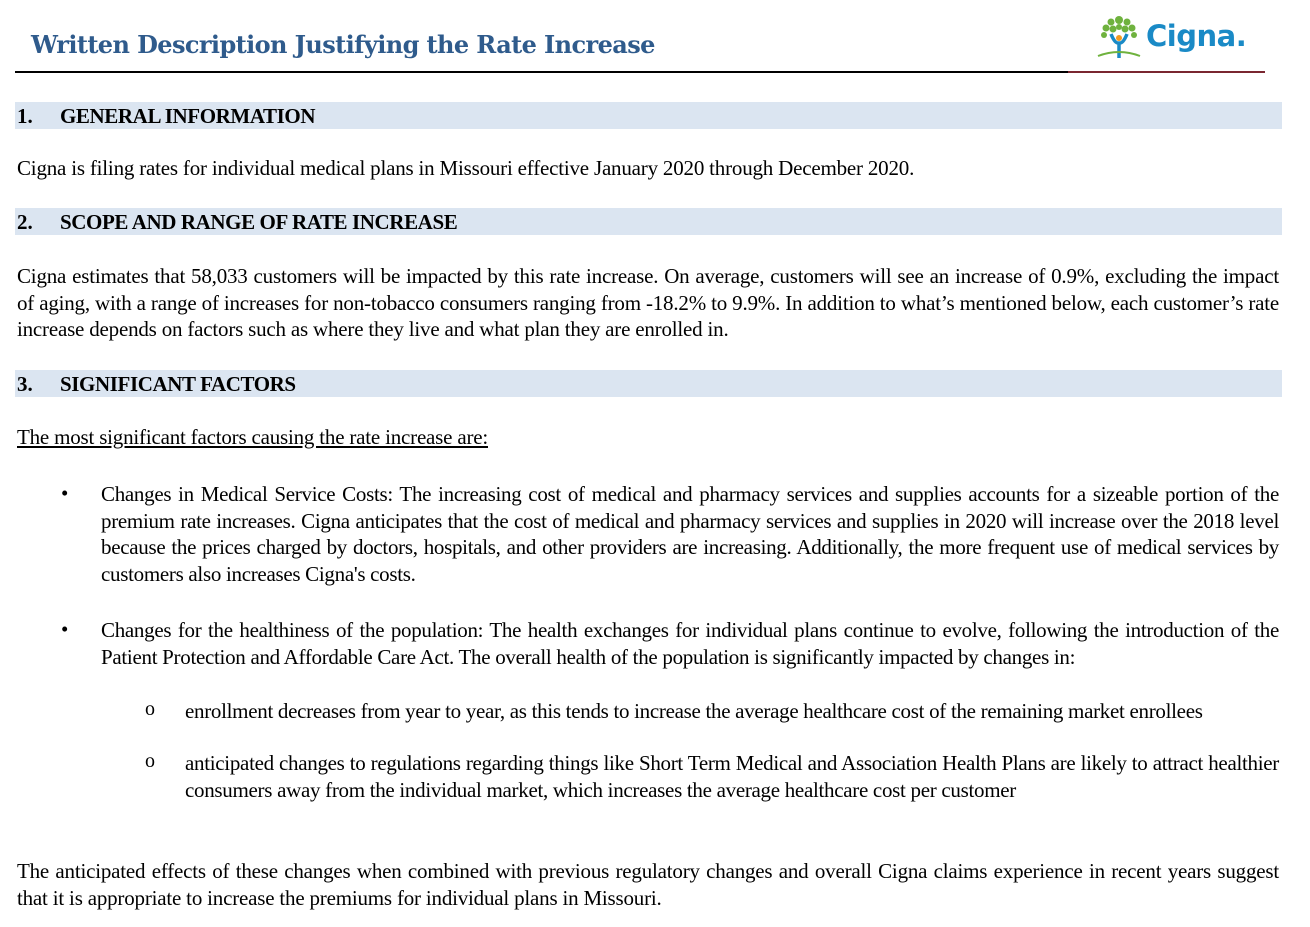  I want to click on cigna-logo: Cigna., so click(1171, 36).